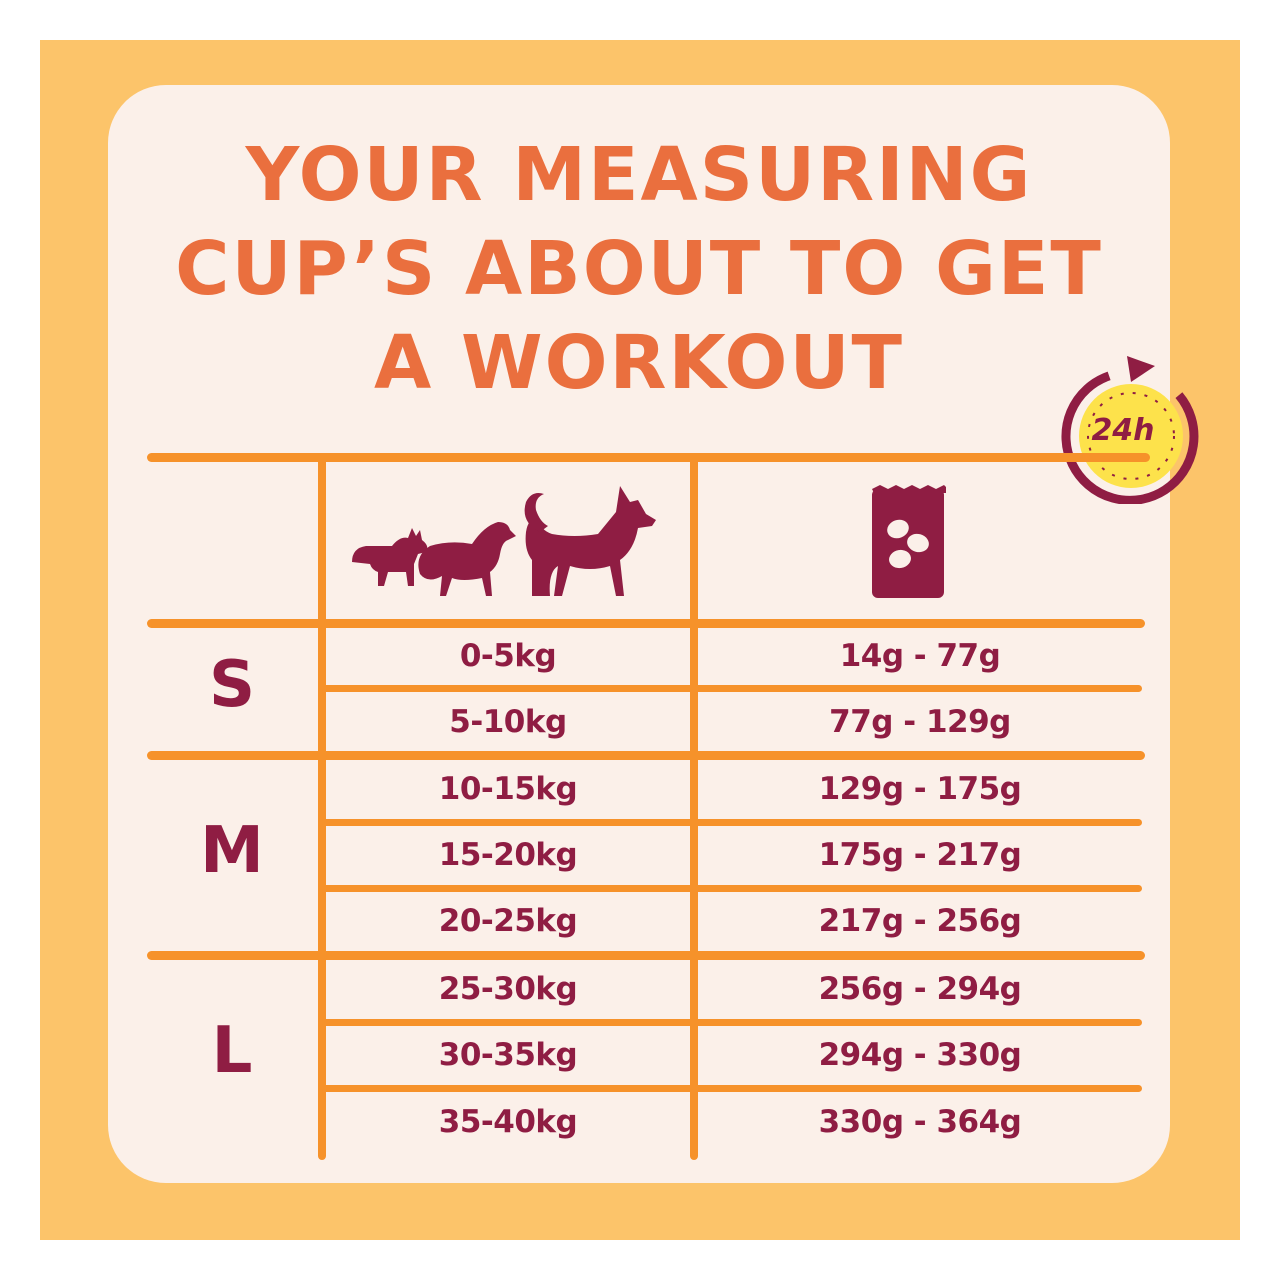  Describe the element at coordinates (920, 921) in the screenshot. I see `portion-cell: 217g - 256g` at that location.